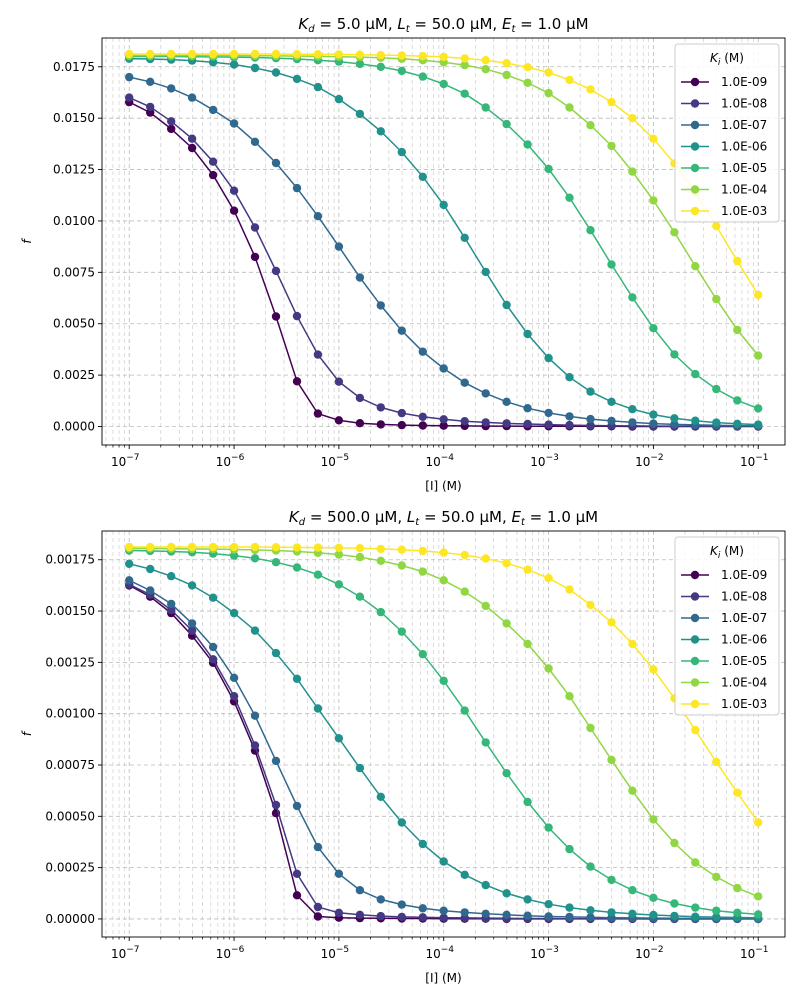  What do you see at coordinates (70, 560) in the screenshot?
I see `y-tick-label: 0.00175` at bounding box center [70, 560].